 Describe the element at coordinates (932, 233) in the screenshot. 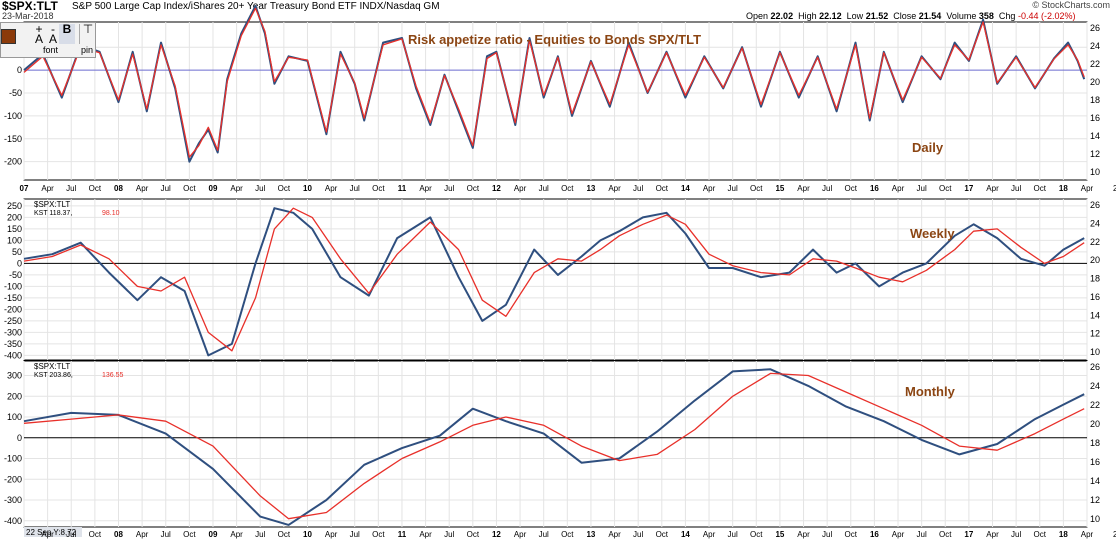

I see `panel-annotation-weekly: Weekly` at that location.